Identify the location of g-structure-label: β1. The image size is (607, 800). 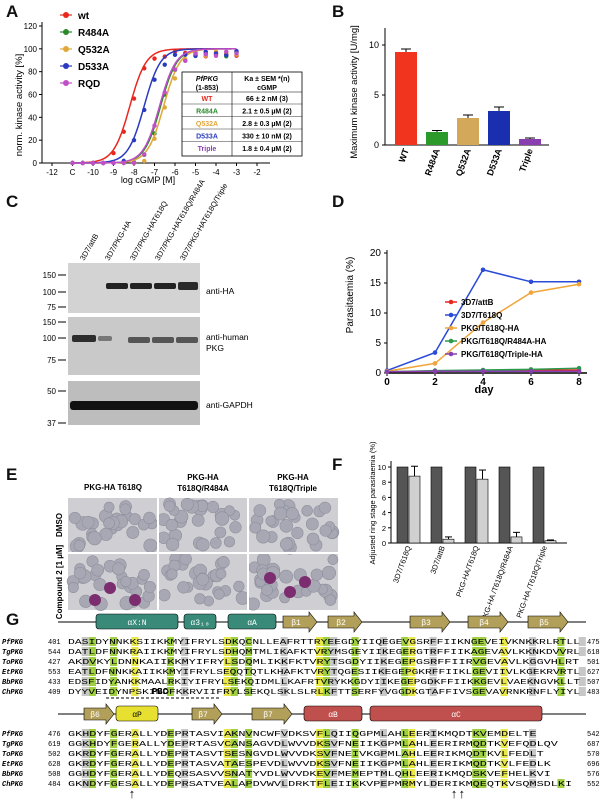
(296, 623).